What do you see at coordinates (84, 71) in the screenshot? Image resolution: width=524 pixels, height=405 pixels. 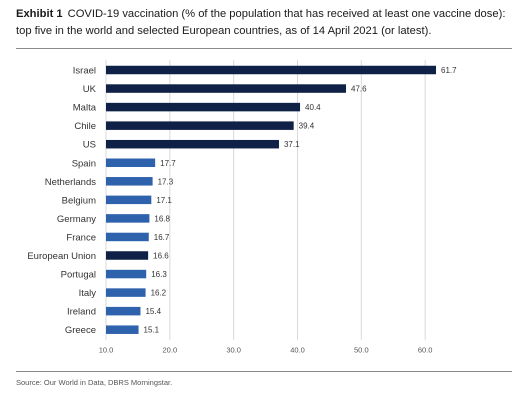 I see `category-label: Israel` at bounding box center [84, 71].